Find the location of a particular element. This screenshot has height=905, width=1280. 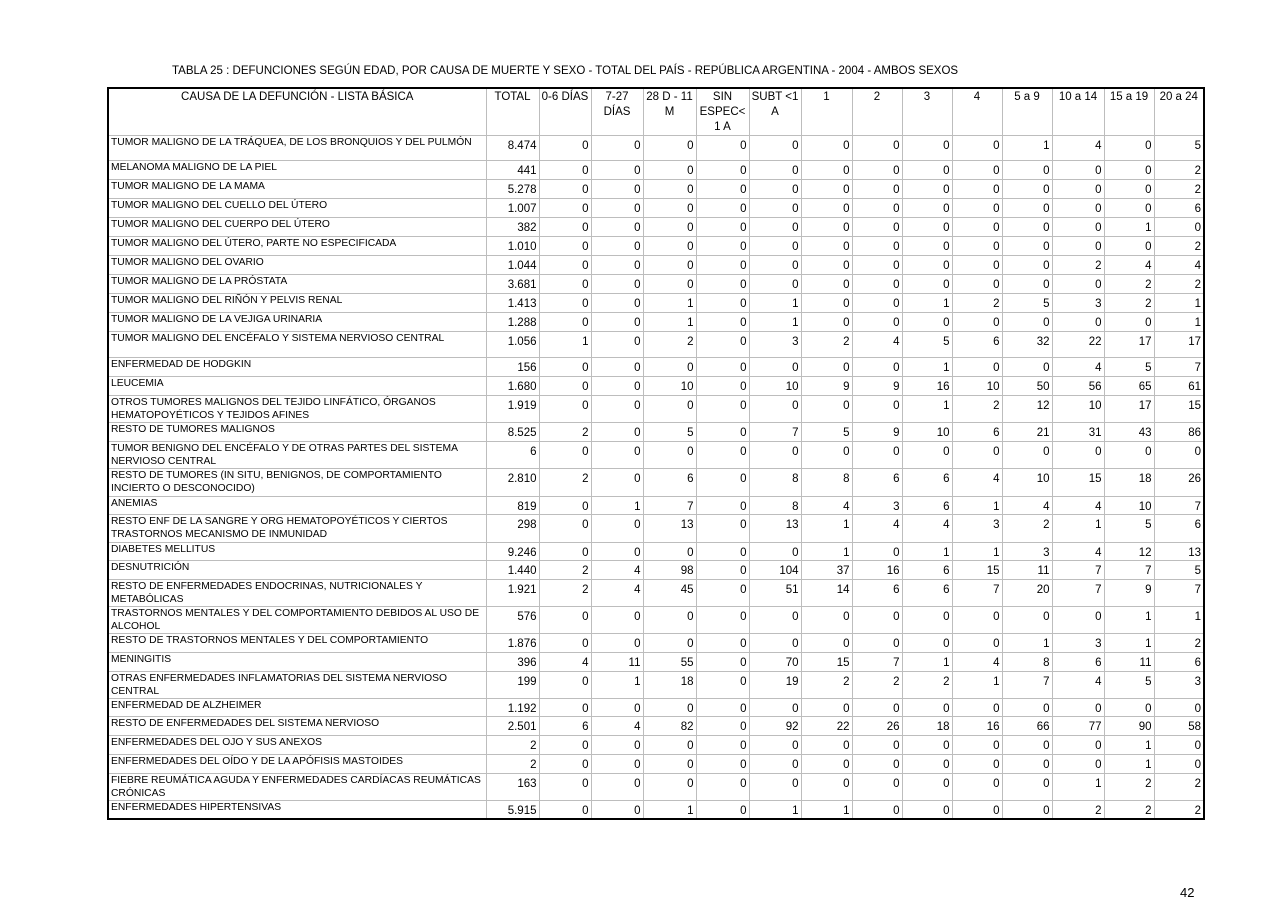

total-cell: 1.680 is located at coordinates (512, 386).